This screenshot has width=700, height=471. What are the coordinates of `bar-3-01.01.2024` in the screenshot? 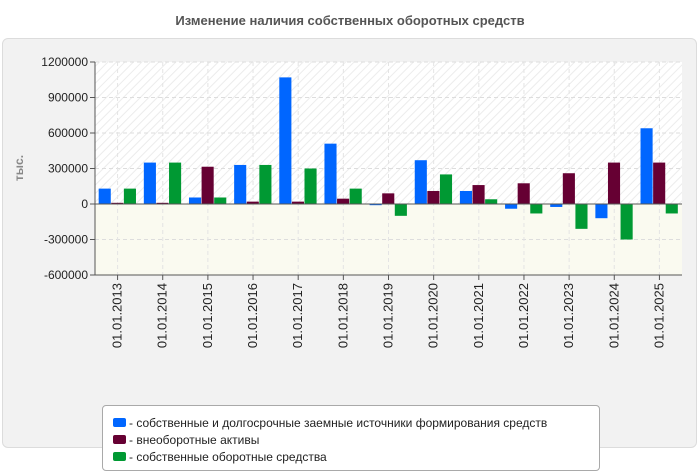 It's located at (626, 222).